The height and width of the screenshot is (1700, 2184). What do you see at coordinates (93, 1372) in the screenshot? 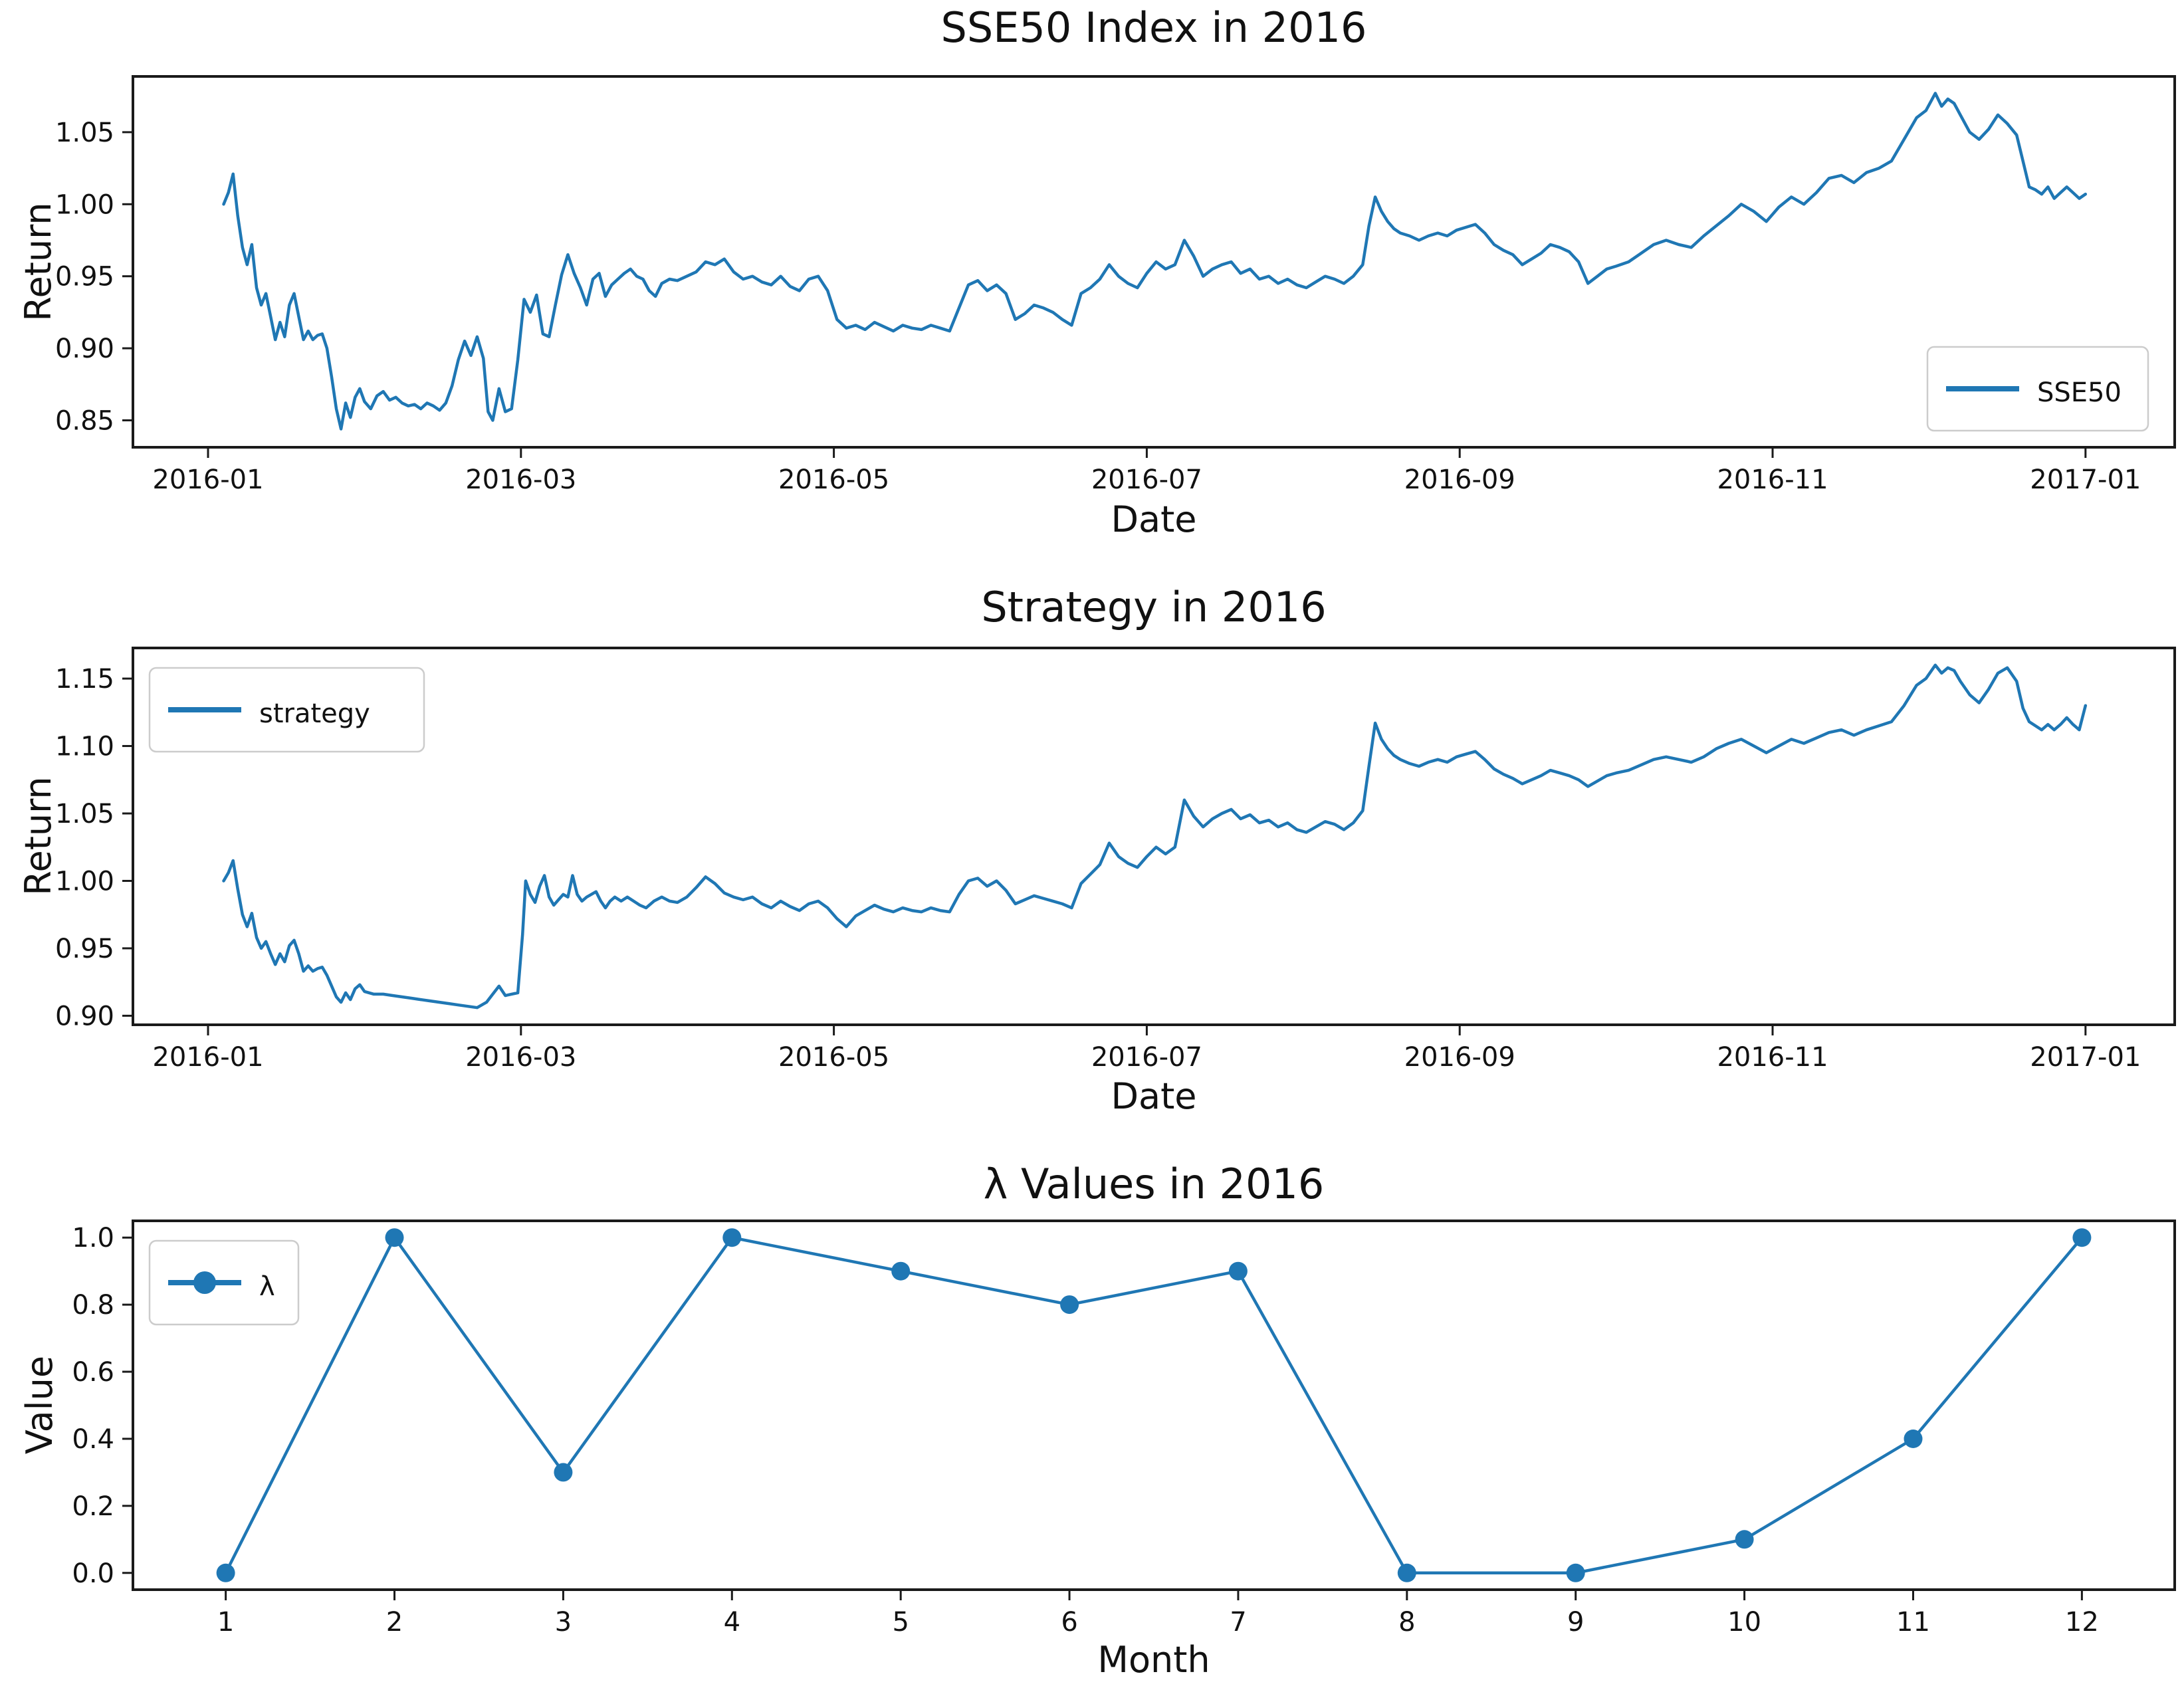
I see `y-tick-label: 0.6` at bounding box center [93, 1372].